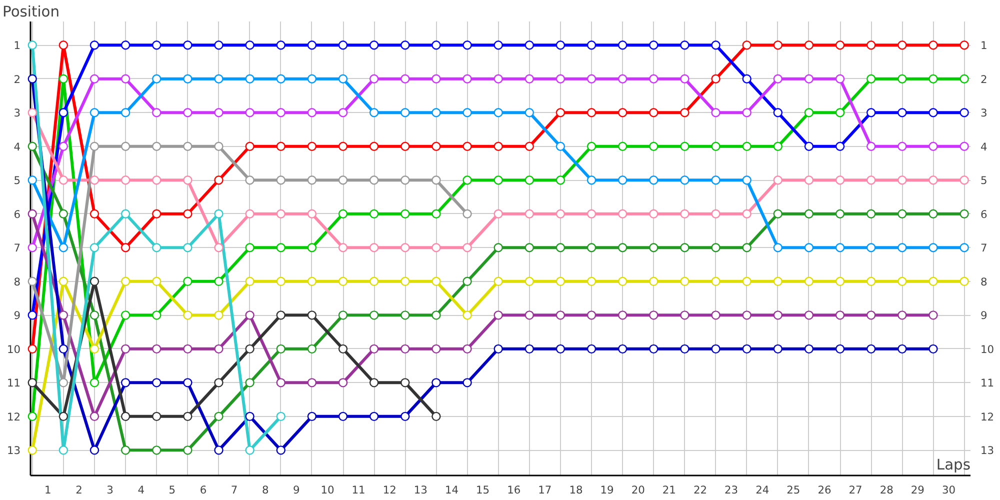 This screenshot has height=500, width=1000. Describe the element at coordinates (79, 490) in the screenshot. I see `x-tick-label: 2` at that location.